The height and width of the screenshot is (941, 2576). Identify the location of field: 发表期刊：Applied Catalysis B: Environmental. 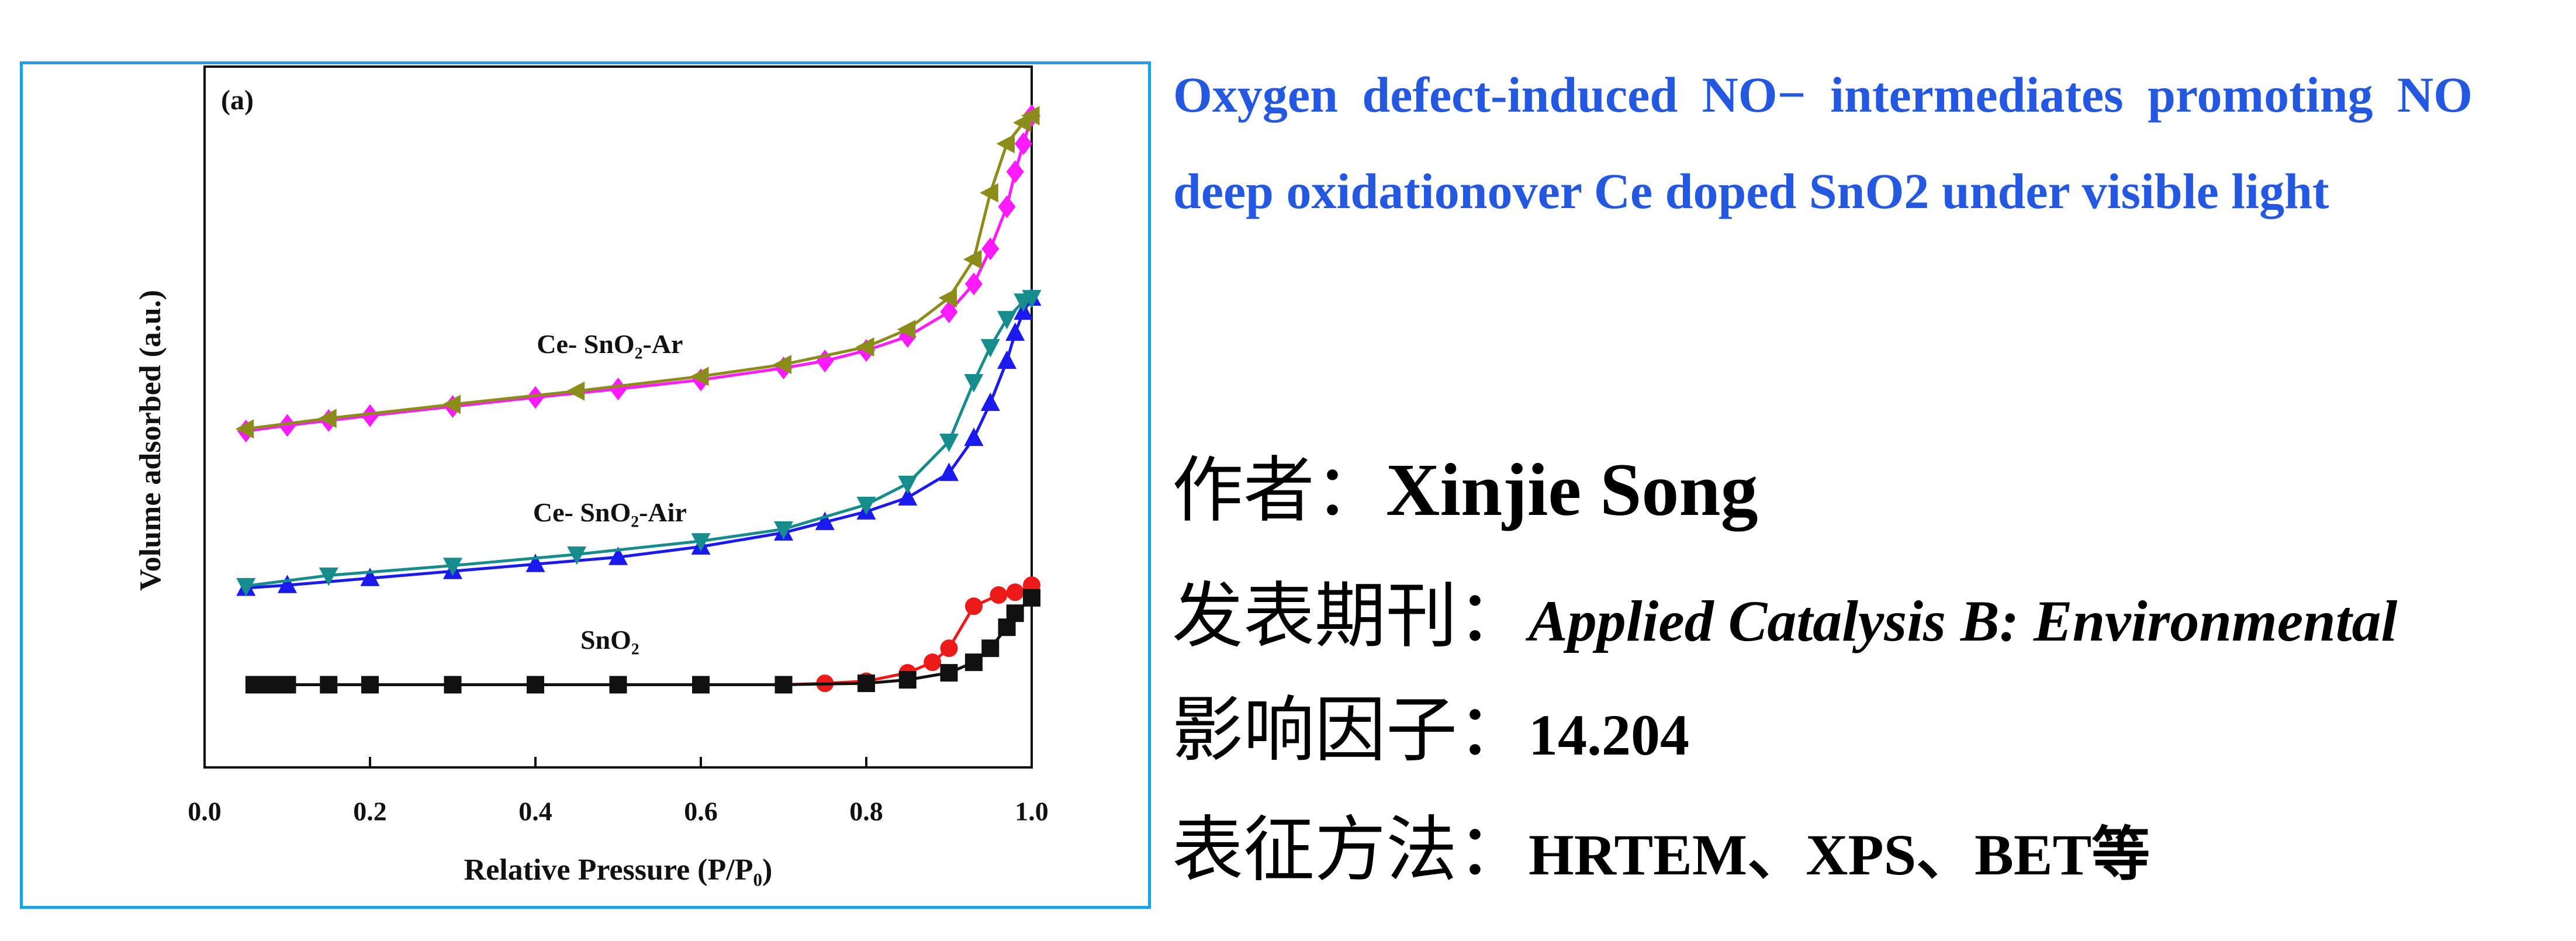
(1784, 610).